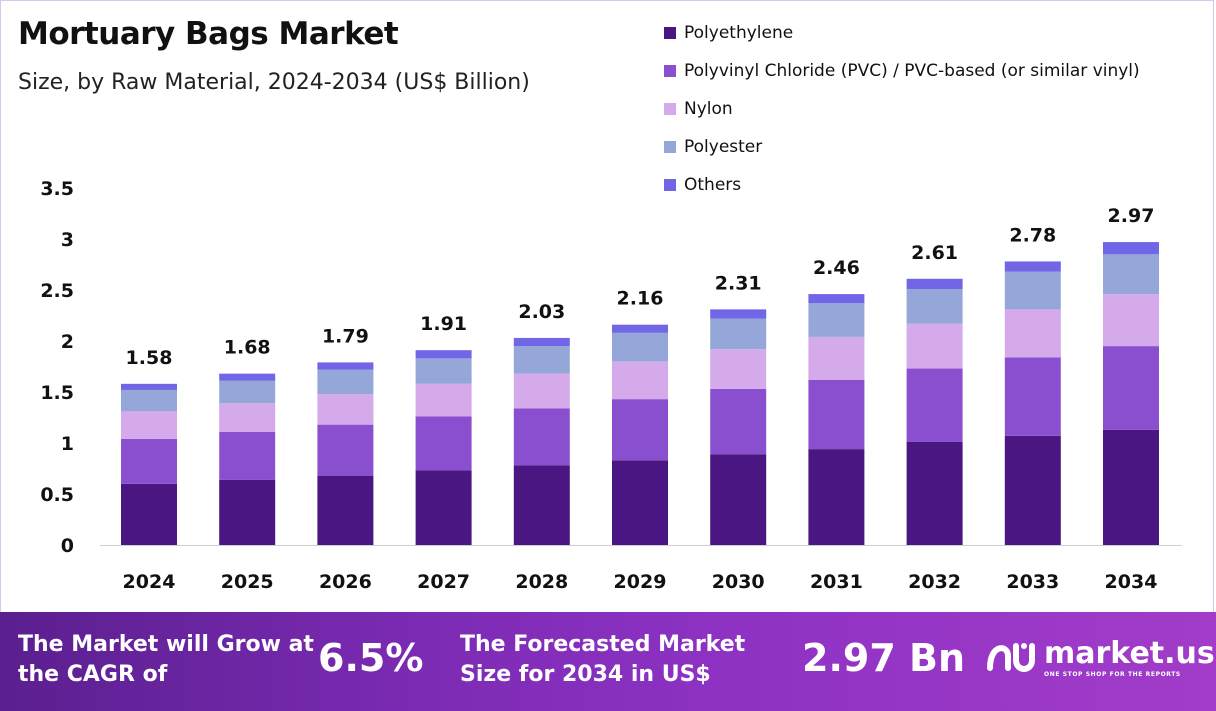 The height and width of the screenshot is (711, 1216). What do you see at coordinates (739, 33) in the screenshot?
I see `legend-label: Polyethylene` at bounding box center [739, 33].